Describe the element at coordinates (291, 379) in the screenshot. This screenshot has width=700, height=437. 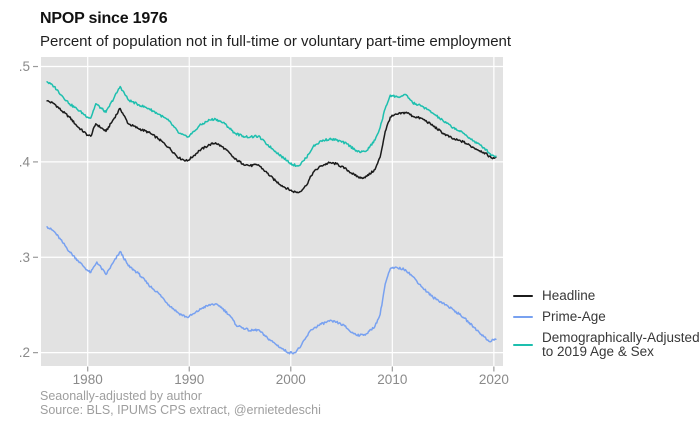
I see `x-tick-label: 2000` at that location.